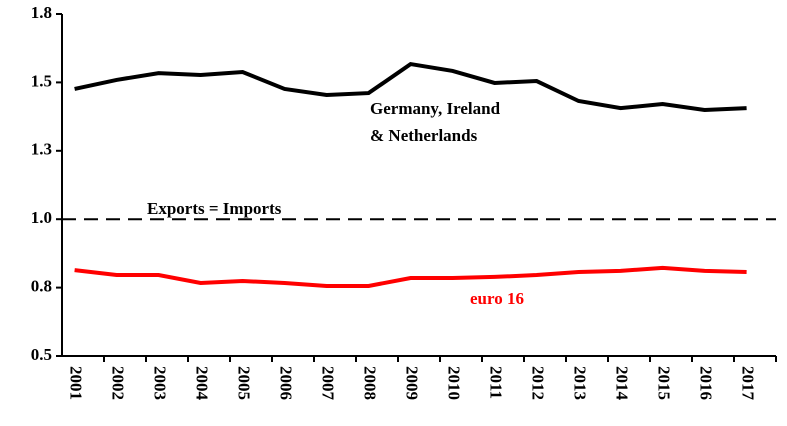 The width and height of the screenshot is (787, 426). Describe the element at coordinates (538, 383) in the screenshot. I see `x-tick-label: 2012` at that location.